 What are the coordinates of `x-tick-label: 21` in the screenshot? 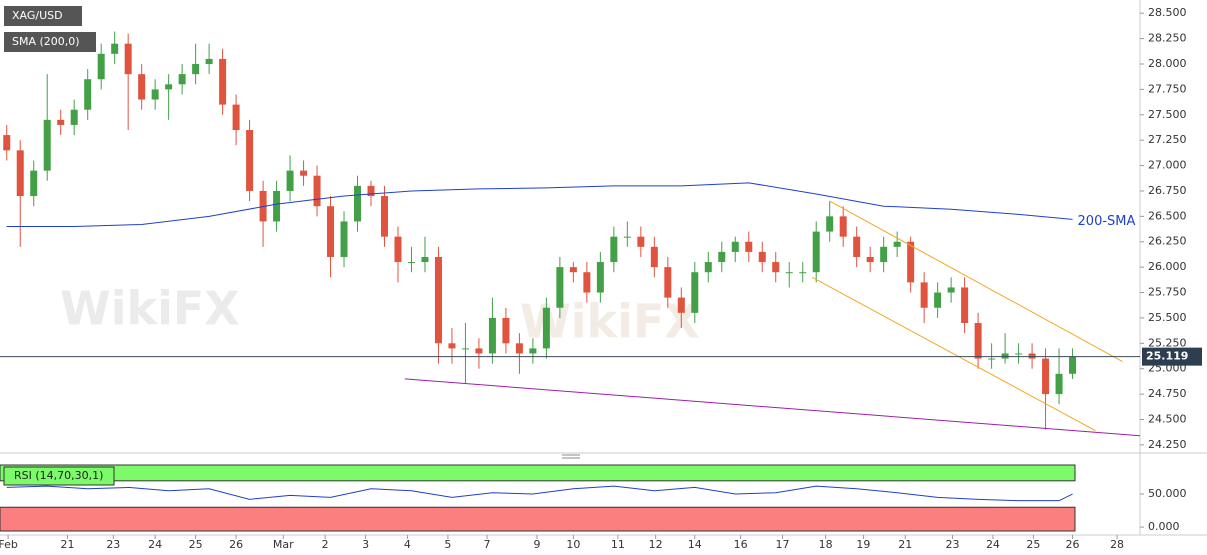 It's located at (905, 544).